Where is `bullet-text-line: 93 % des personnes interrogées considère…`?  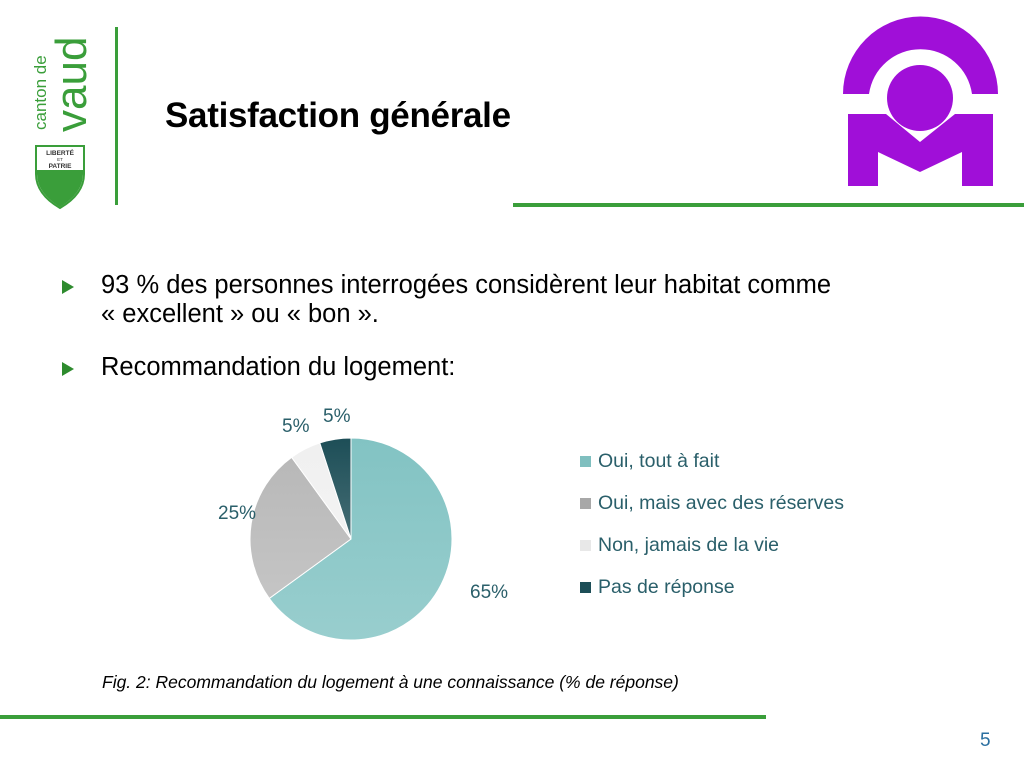 bullet-text-line: 93 % des personnes interrogées considère… is located at coordinates (466, 285).